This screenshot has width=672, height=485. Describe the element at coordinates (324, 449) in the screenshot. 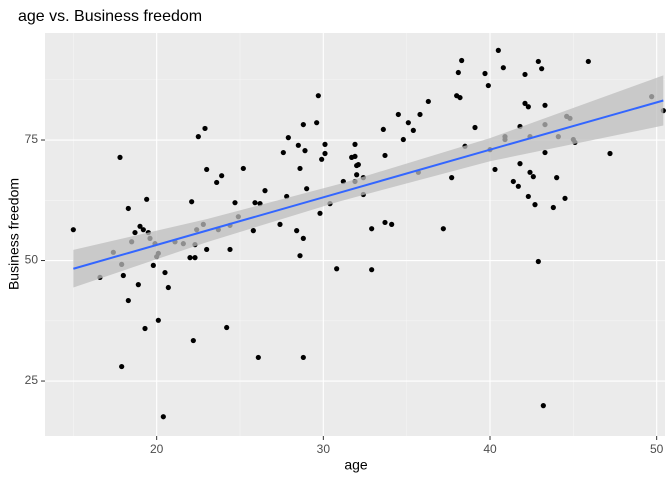

I see `x-tick-label: 30` at that location.